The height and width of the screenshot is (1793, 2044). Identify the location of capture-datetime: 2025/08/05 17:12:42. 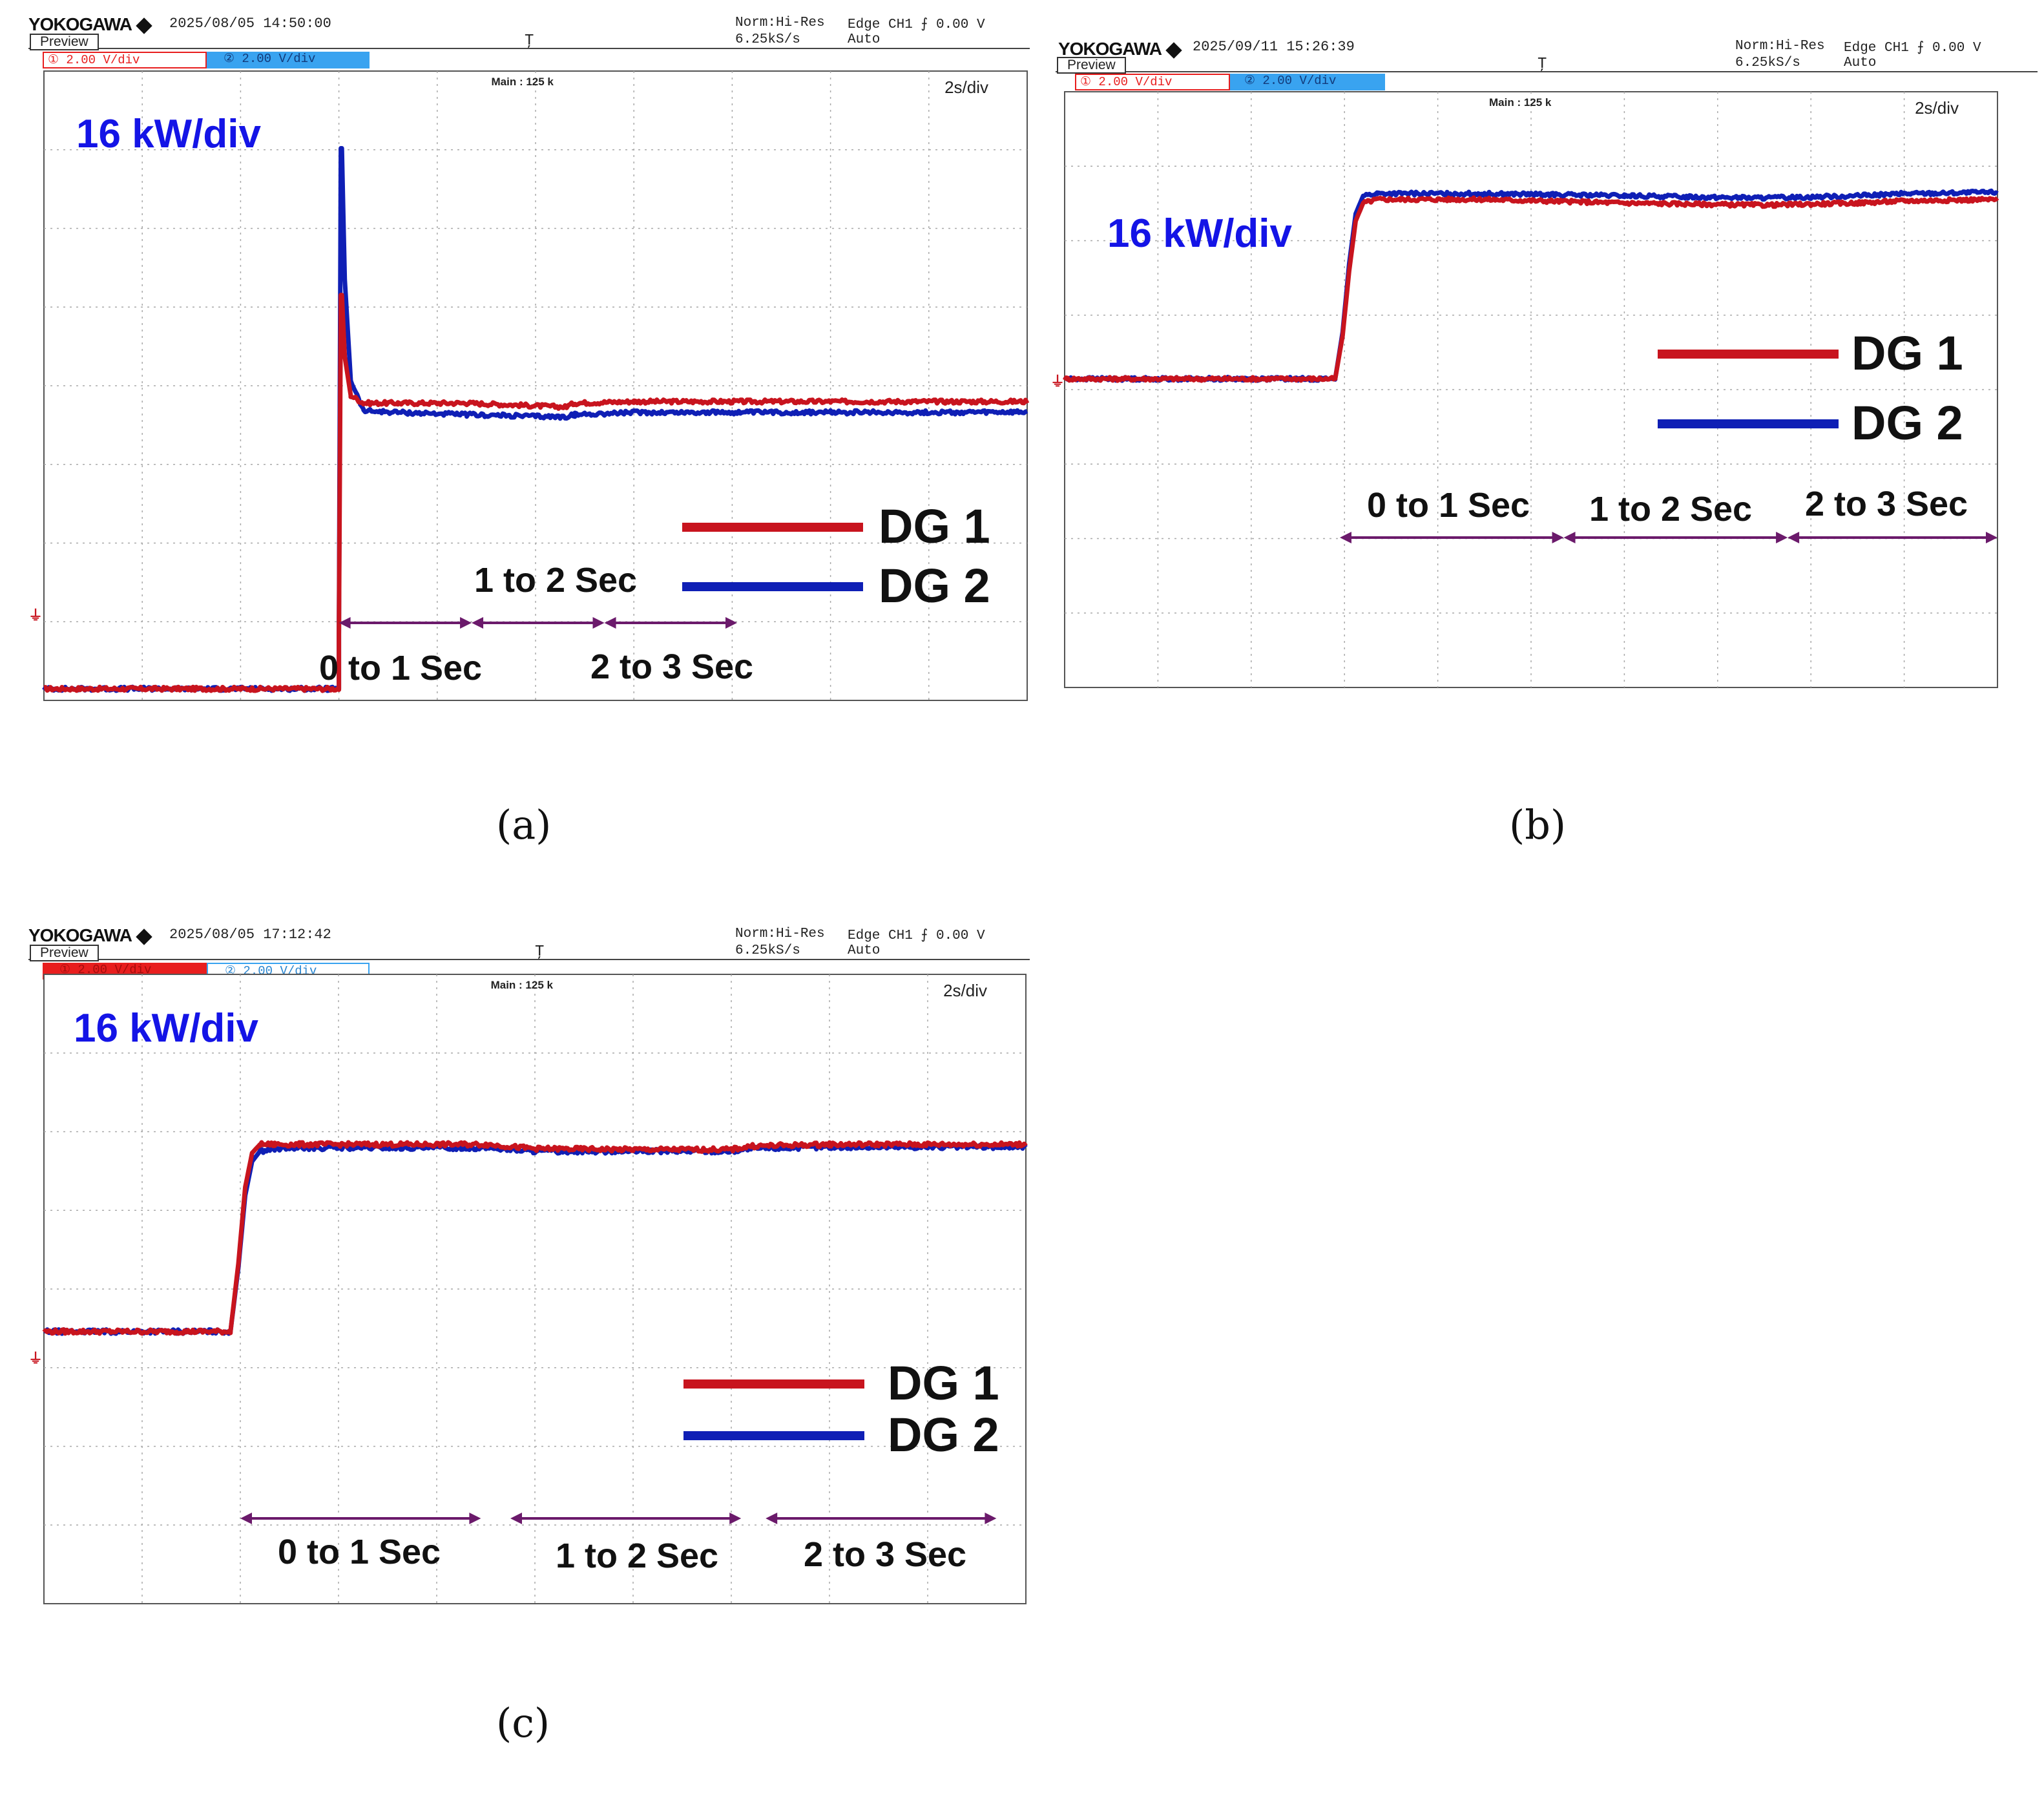
(250, 935).